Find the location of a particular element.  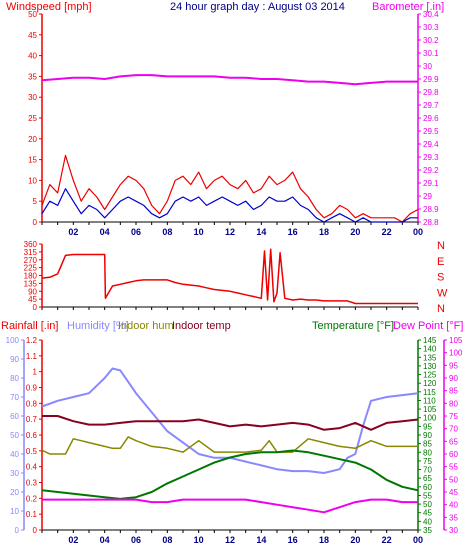

temperature-axis-label: 105 is located at coordinates (430, 409).